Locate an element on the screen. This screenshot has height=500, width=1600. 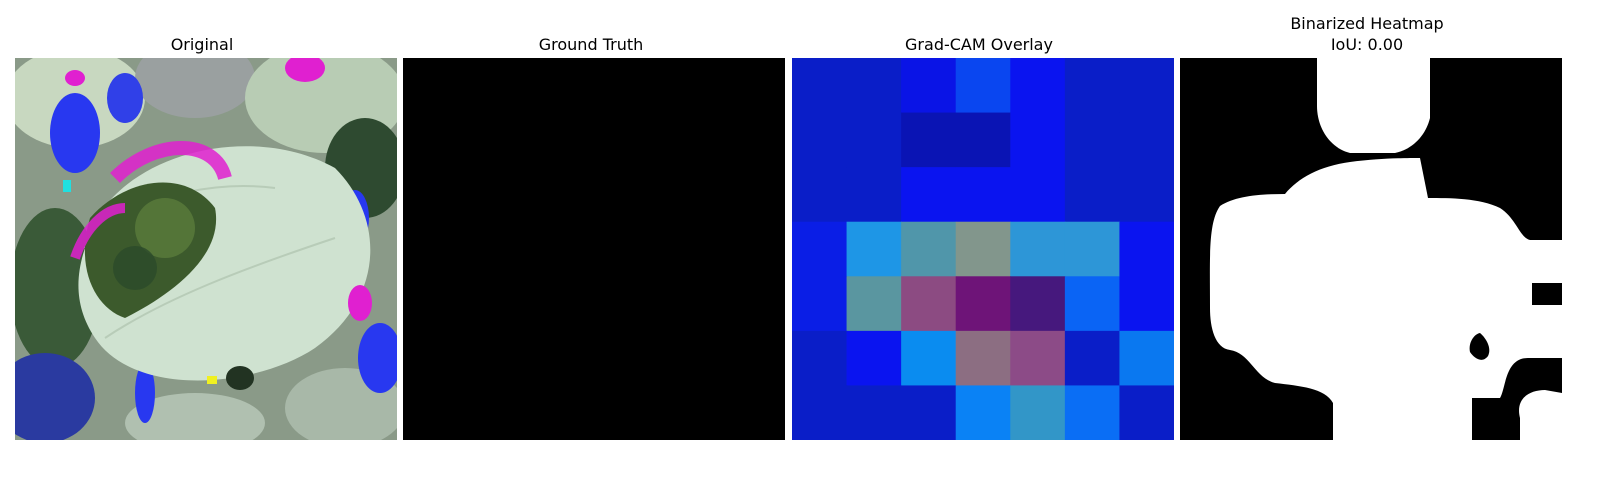
panel-title-binarized-heatmap: Binarized Heatmap IoU: 0.00 is located at coordinates (1367, 34).